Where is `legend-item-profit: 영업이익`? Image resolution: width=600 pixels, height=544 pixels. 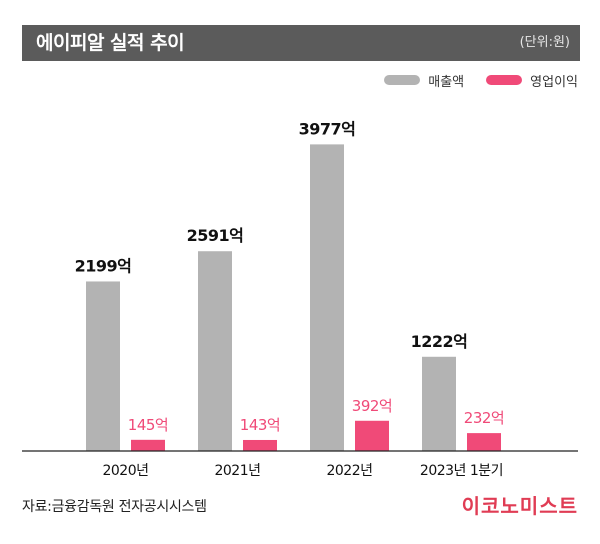 legend-item-profit: 영업이익 is located at coordinates (532, 80).